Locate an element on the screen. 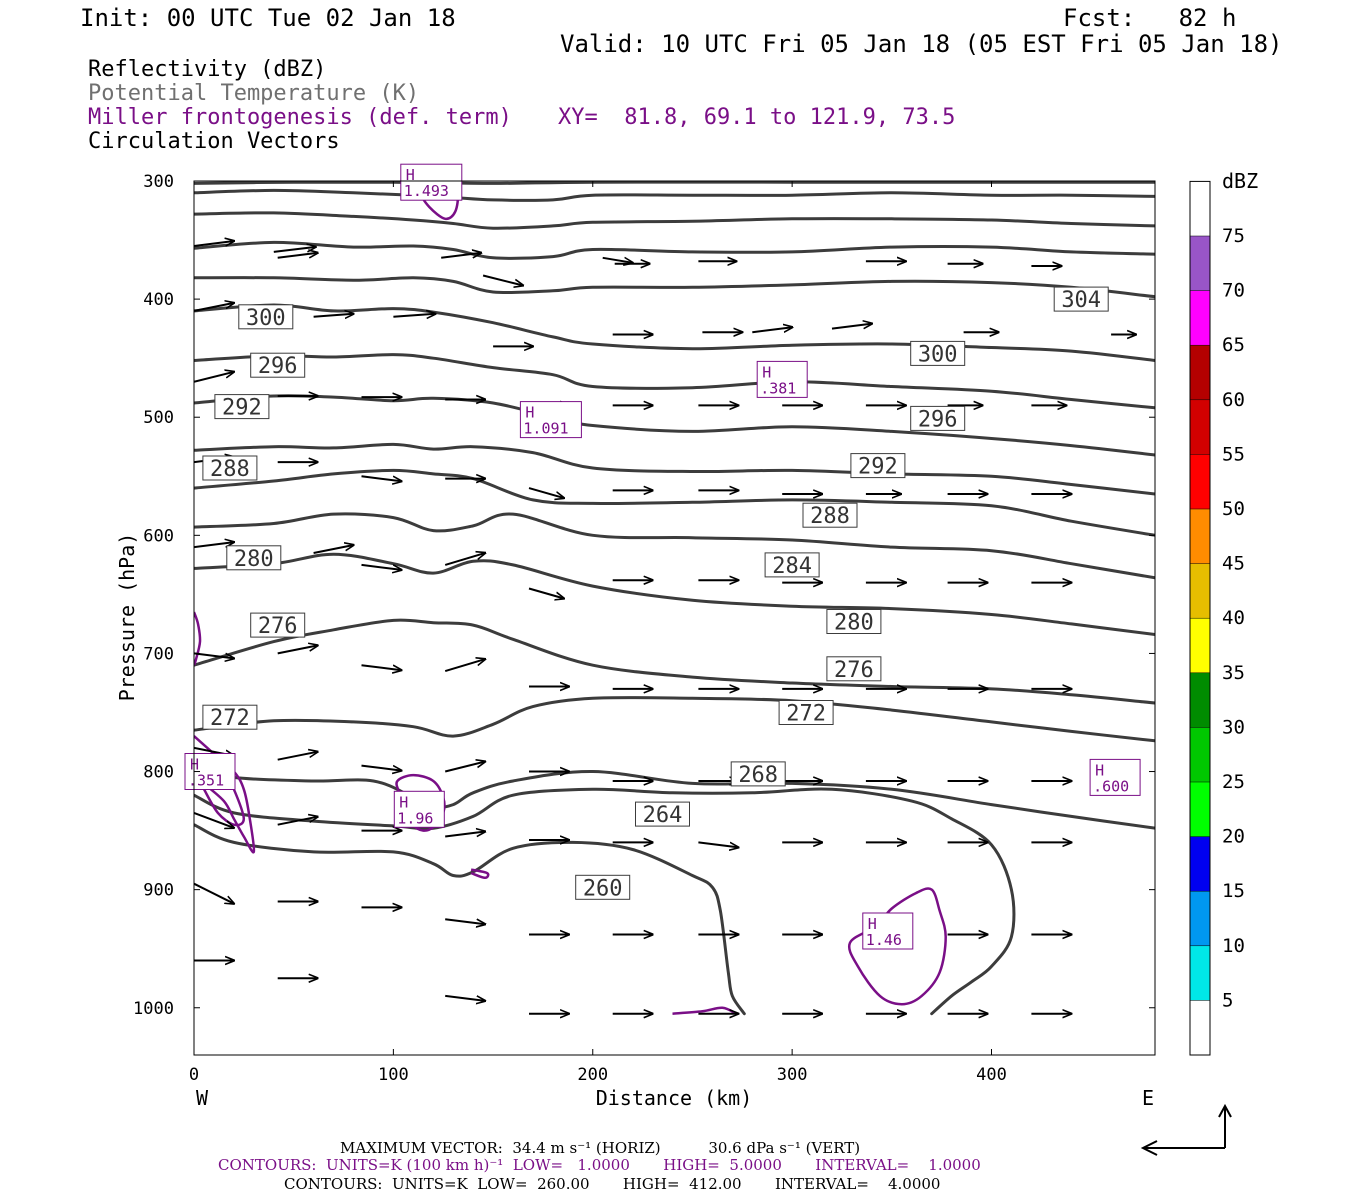 The width and height of the screenshot is (1350, 1200). theta-label-304: 304 is located at coordinates (1081, 300).